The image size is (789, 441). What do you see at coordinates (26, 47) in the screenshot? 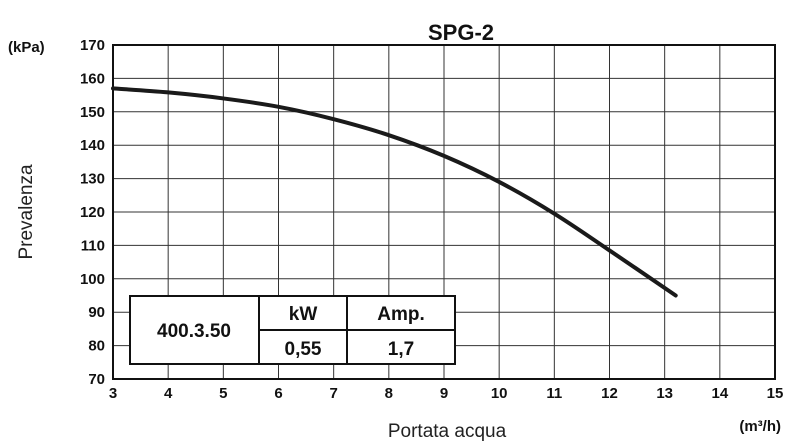
I see `y-axis-unit: (kPa)` at bounding box center [26, 47].